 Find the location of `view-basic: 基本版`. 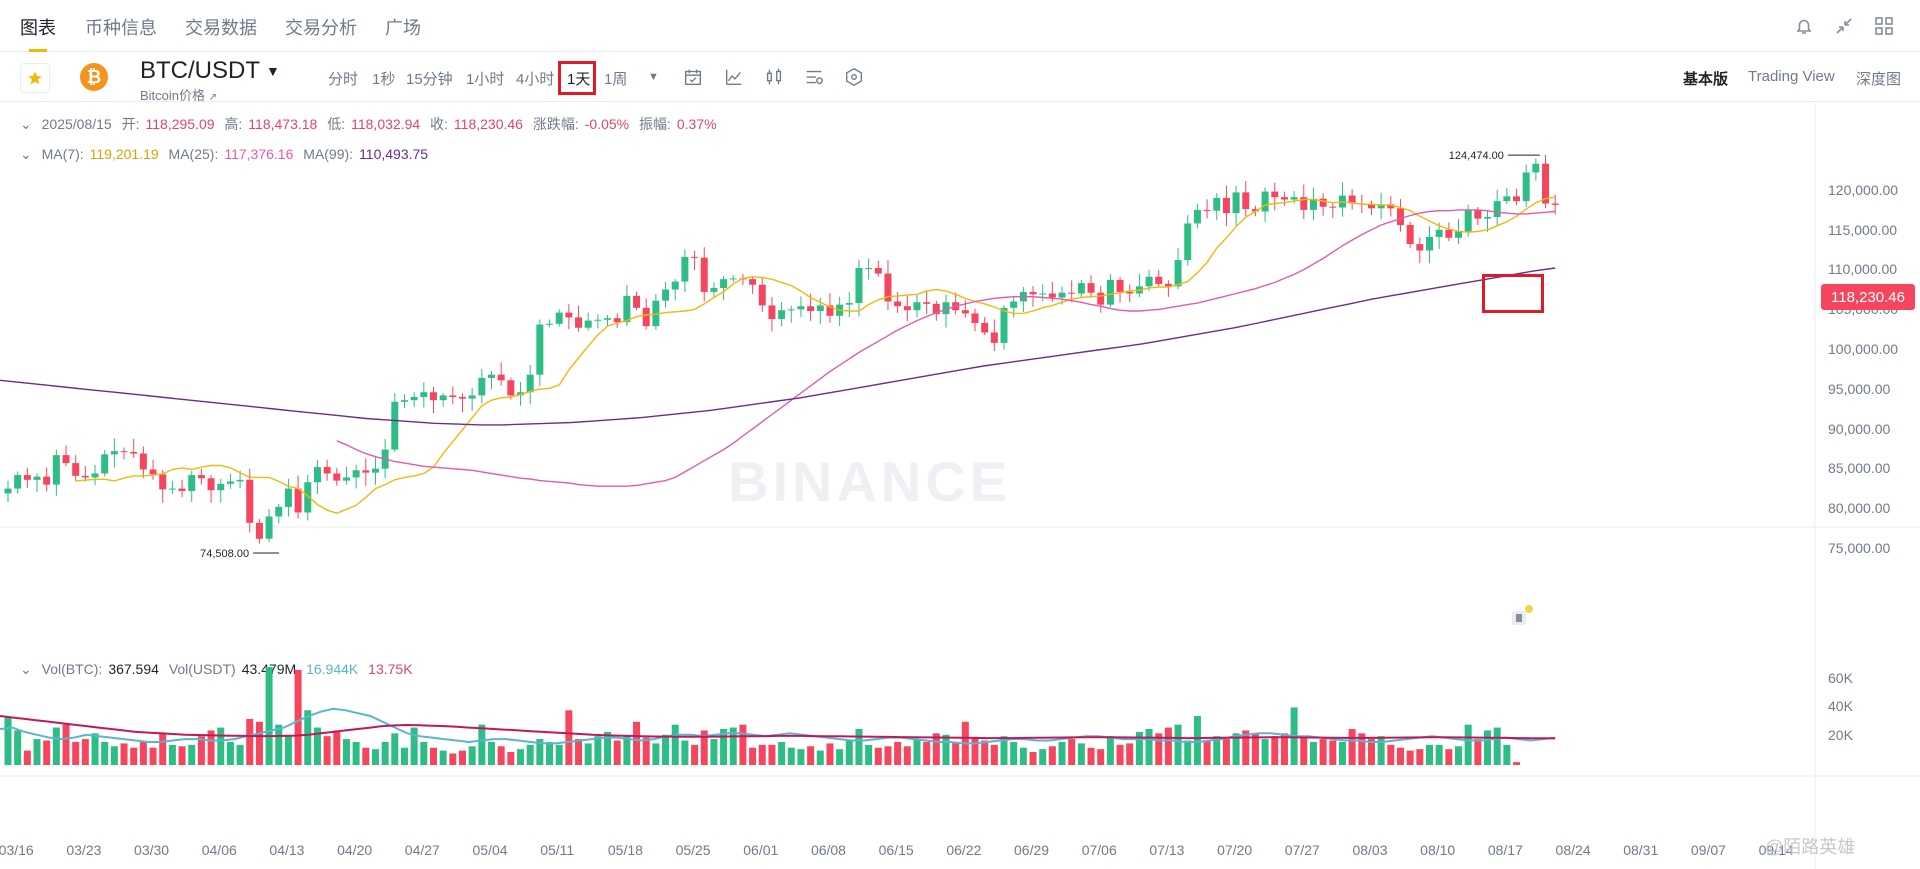

view-basic: 基本版 is located at coordinates (1706, 79).